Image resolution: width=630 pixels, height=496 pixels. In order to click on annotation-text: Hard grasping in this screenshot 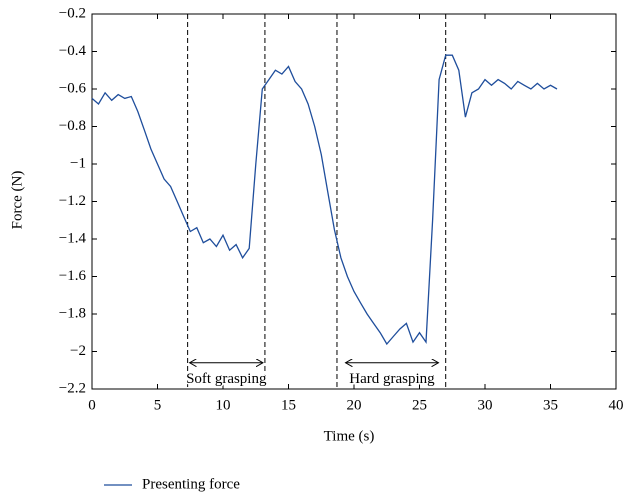, I will do `click(392, 379)`.